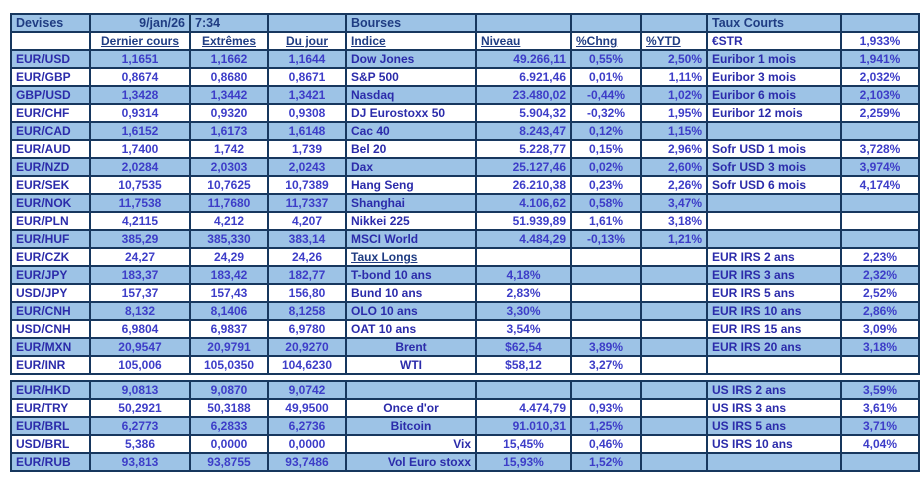 The height and width of the screenshot is (490, 924). I want to click on cell-B20: 105,006, so click(140, 365).